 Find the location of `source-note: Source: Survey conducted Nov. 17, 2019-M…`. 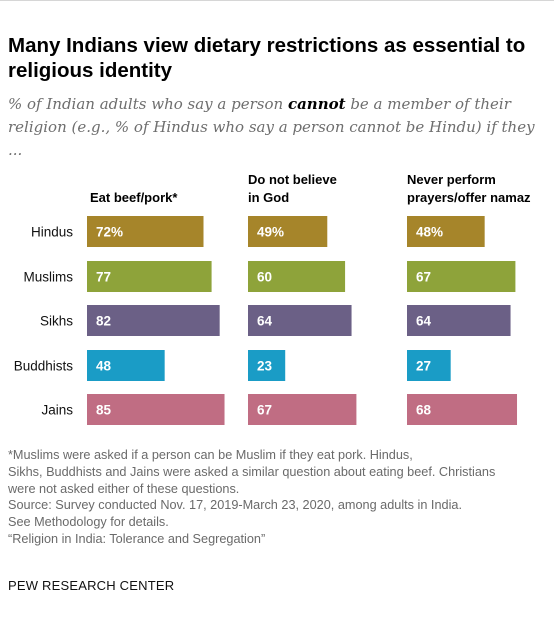

source-note: Source: Survey conducted Nov. 17, 2019-M… is located at coordinates (235, 514).